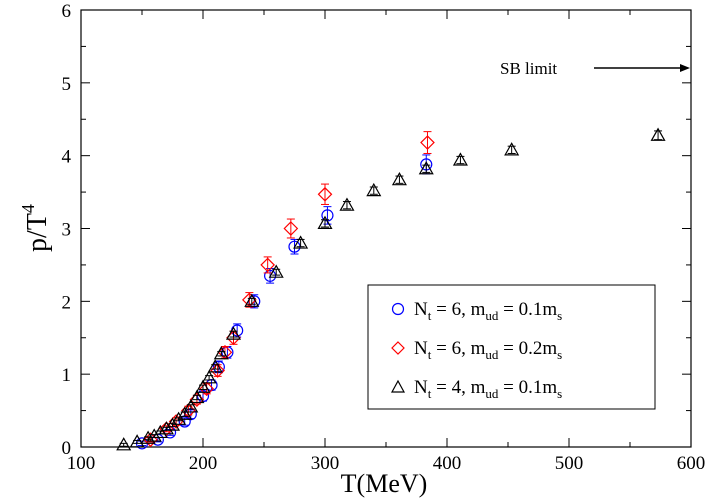  Describe the element at coordinates (458, 387) in the screenshot. I see `legend-3-mid: = 4, m` at that location.